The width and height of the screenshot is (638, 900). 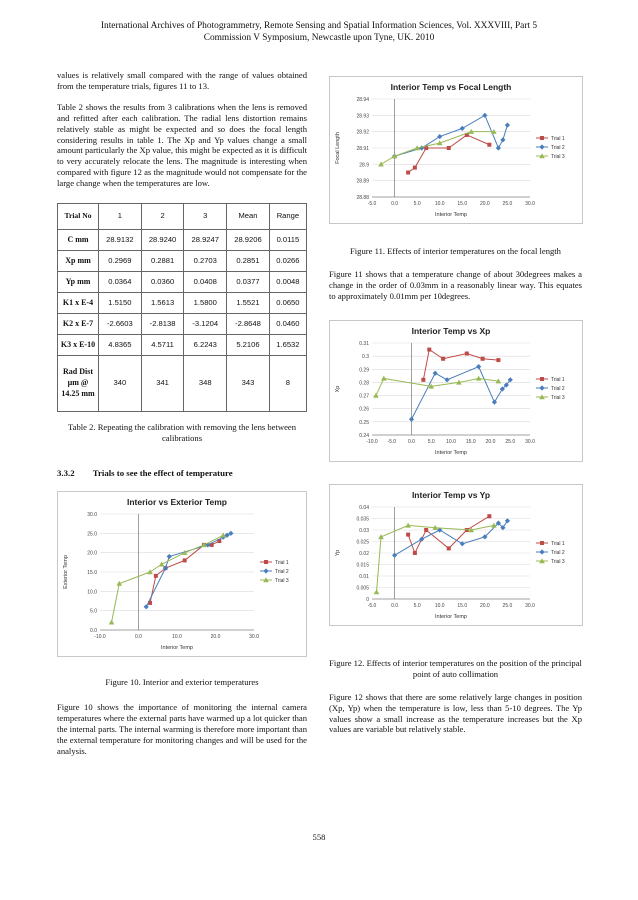 I want to click on table-header-row: Trial No 1 2 3 Mean Range, so click(x=182, y=217).